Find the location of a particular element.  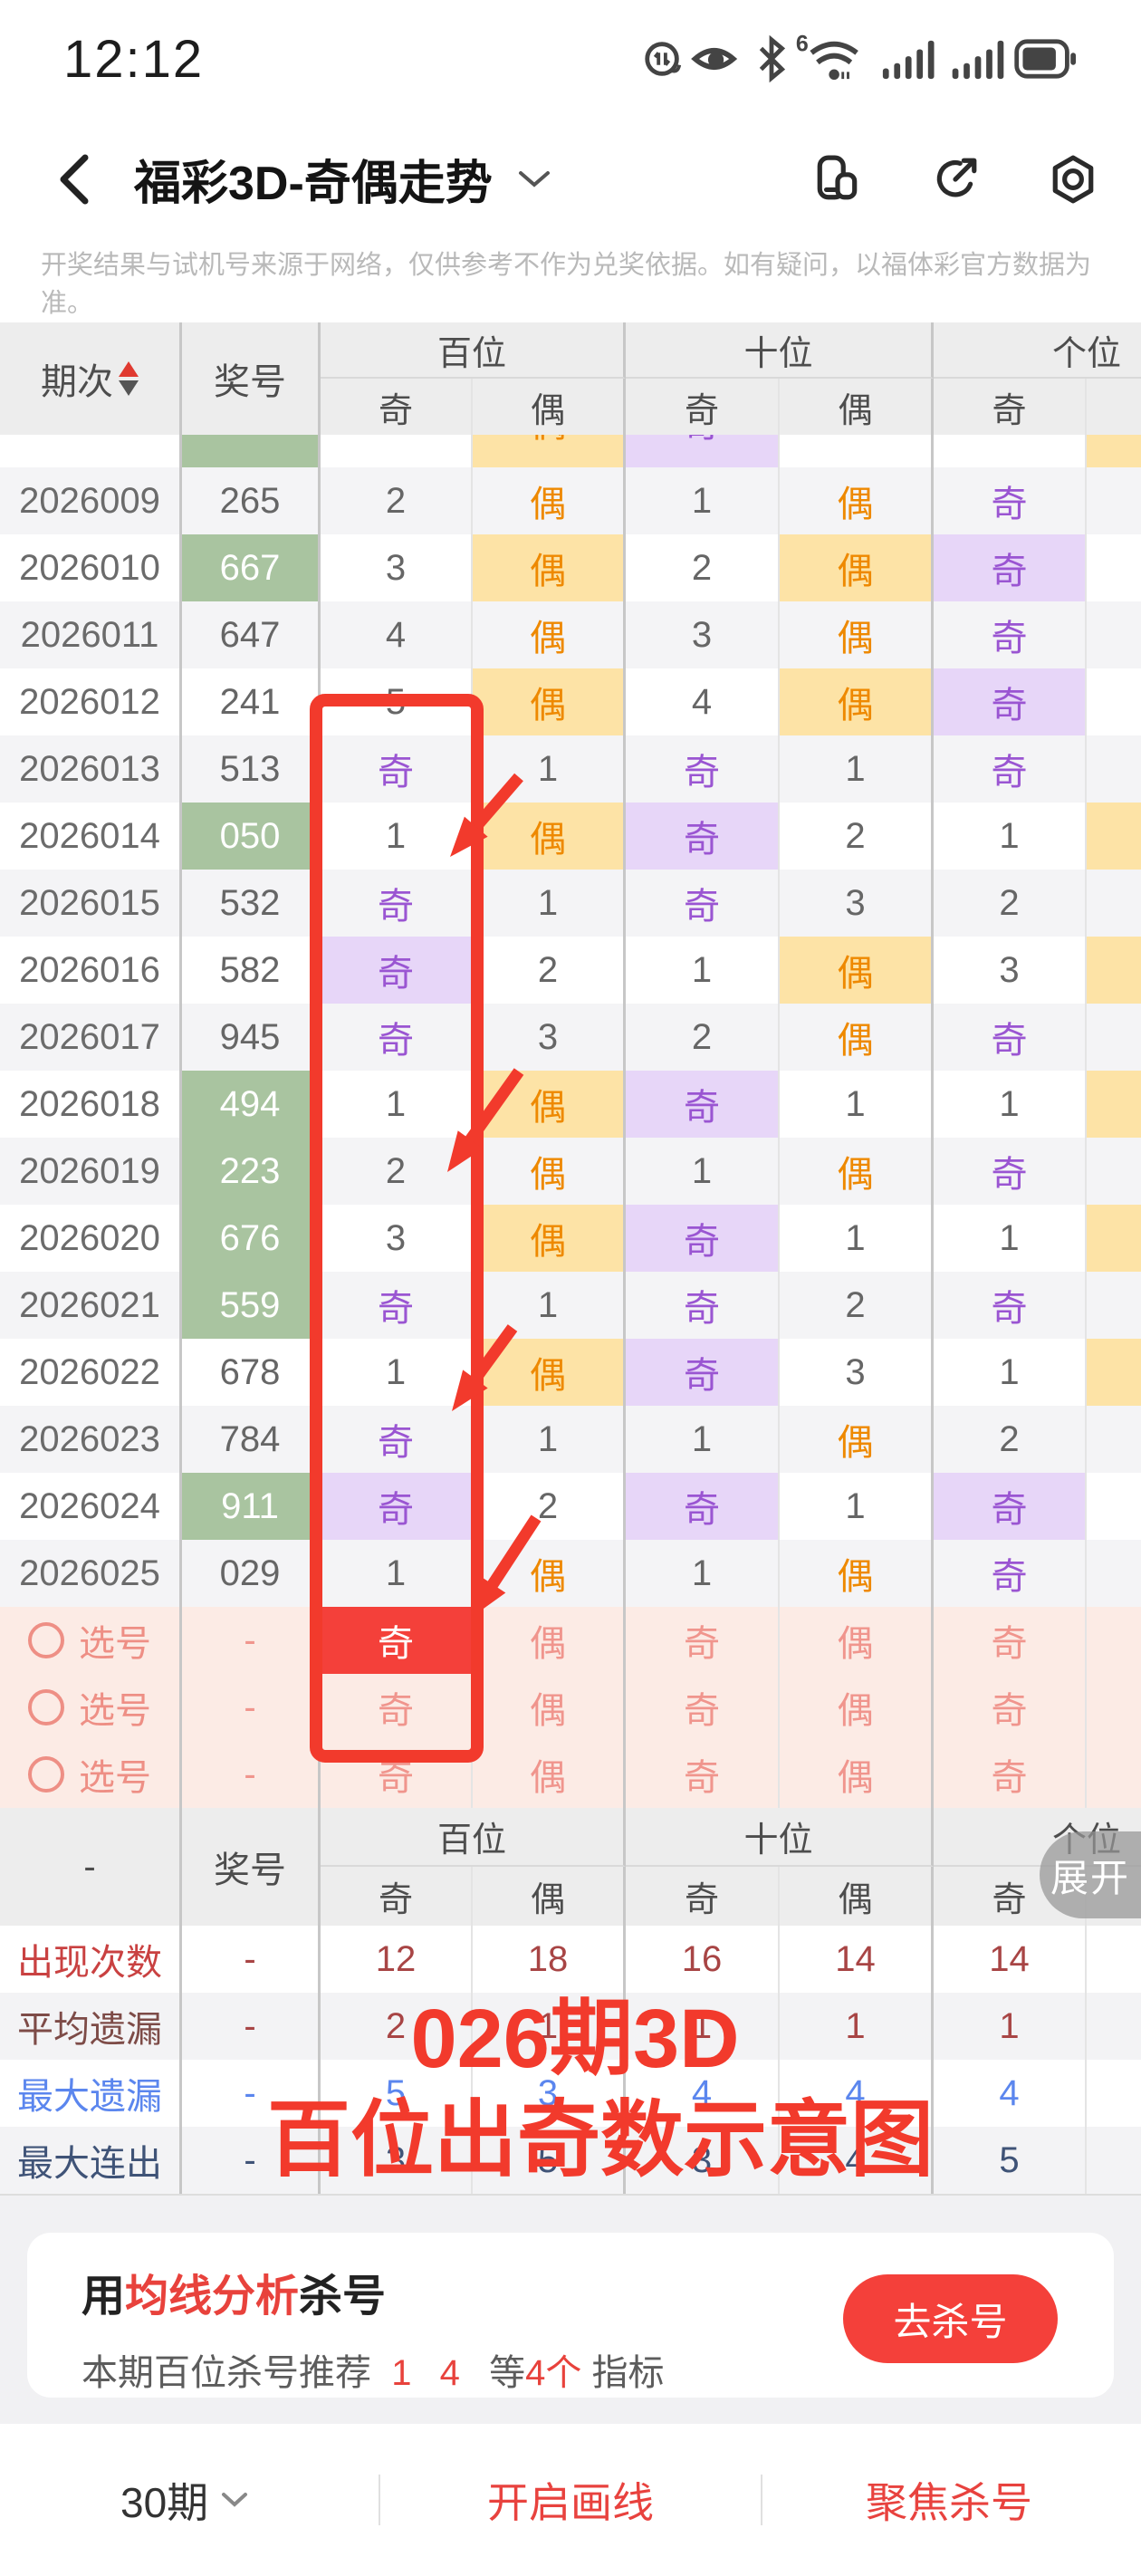

number-cell is located at coordinates (251, 451).